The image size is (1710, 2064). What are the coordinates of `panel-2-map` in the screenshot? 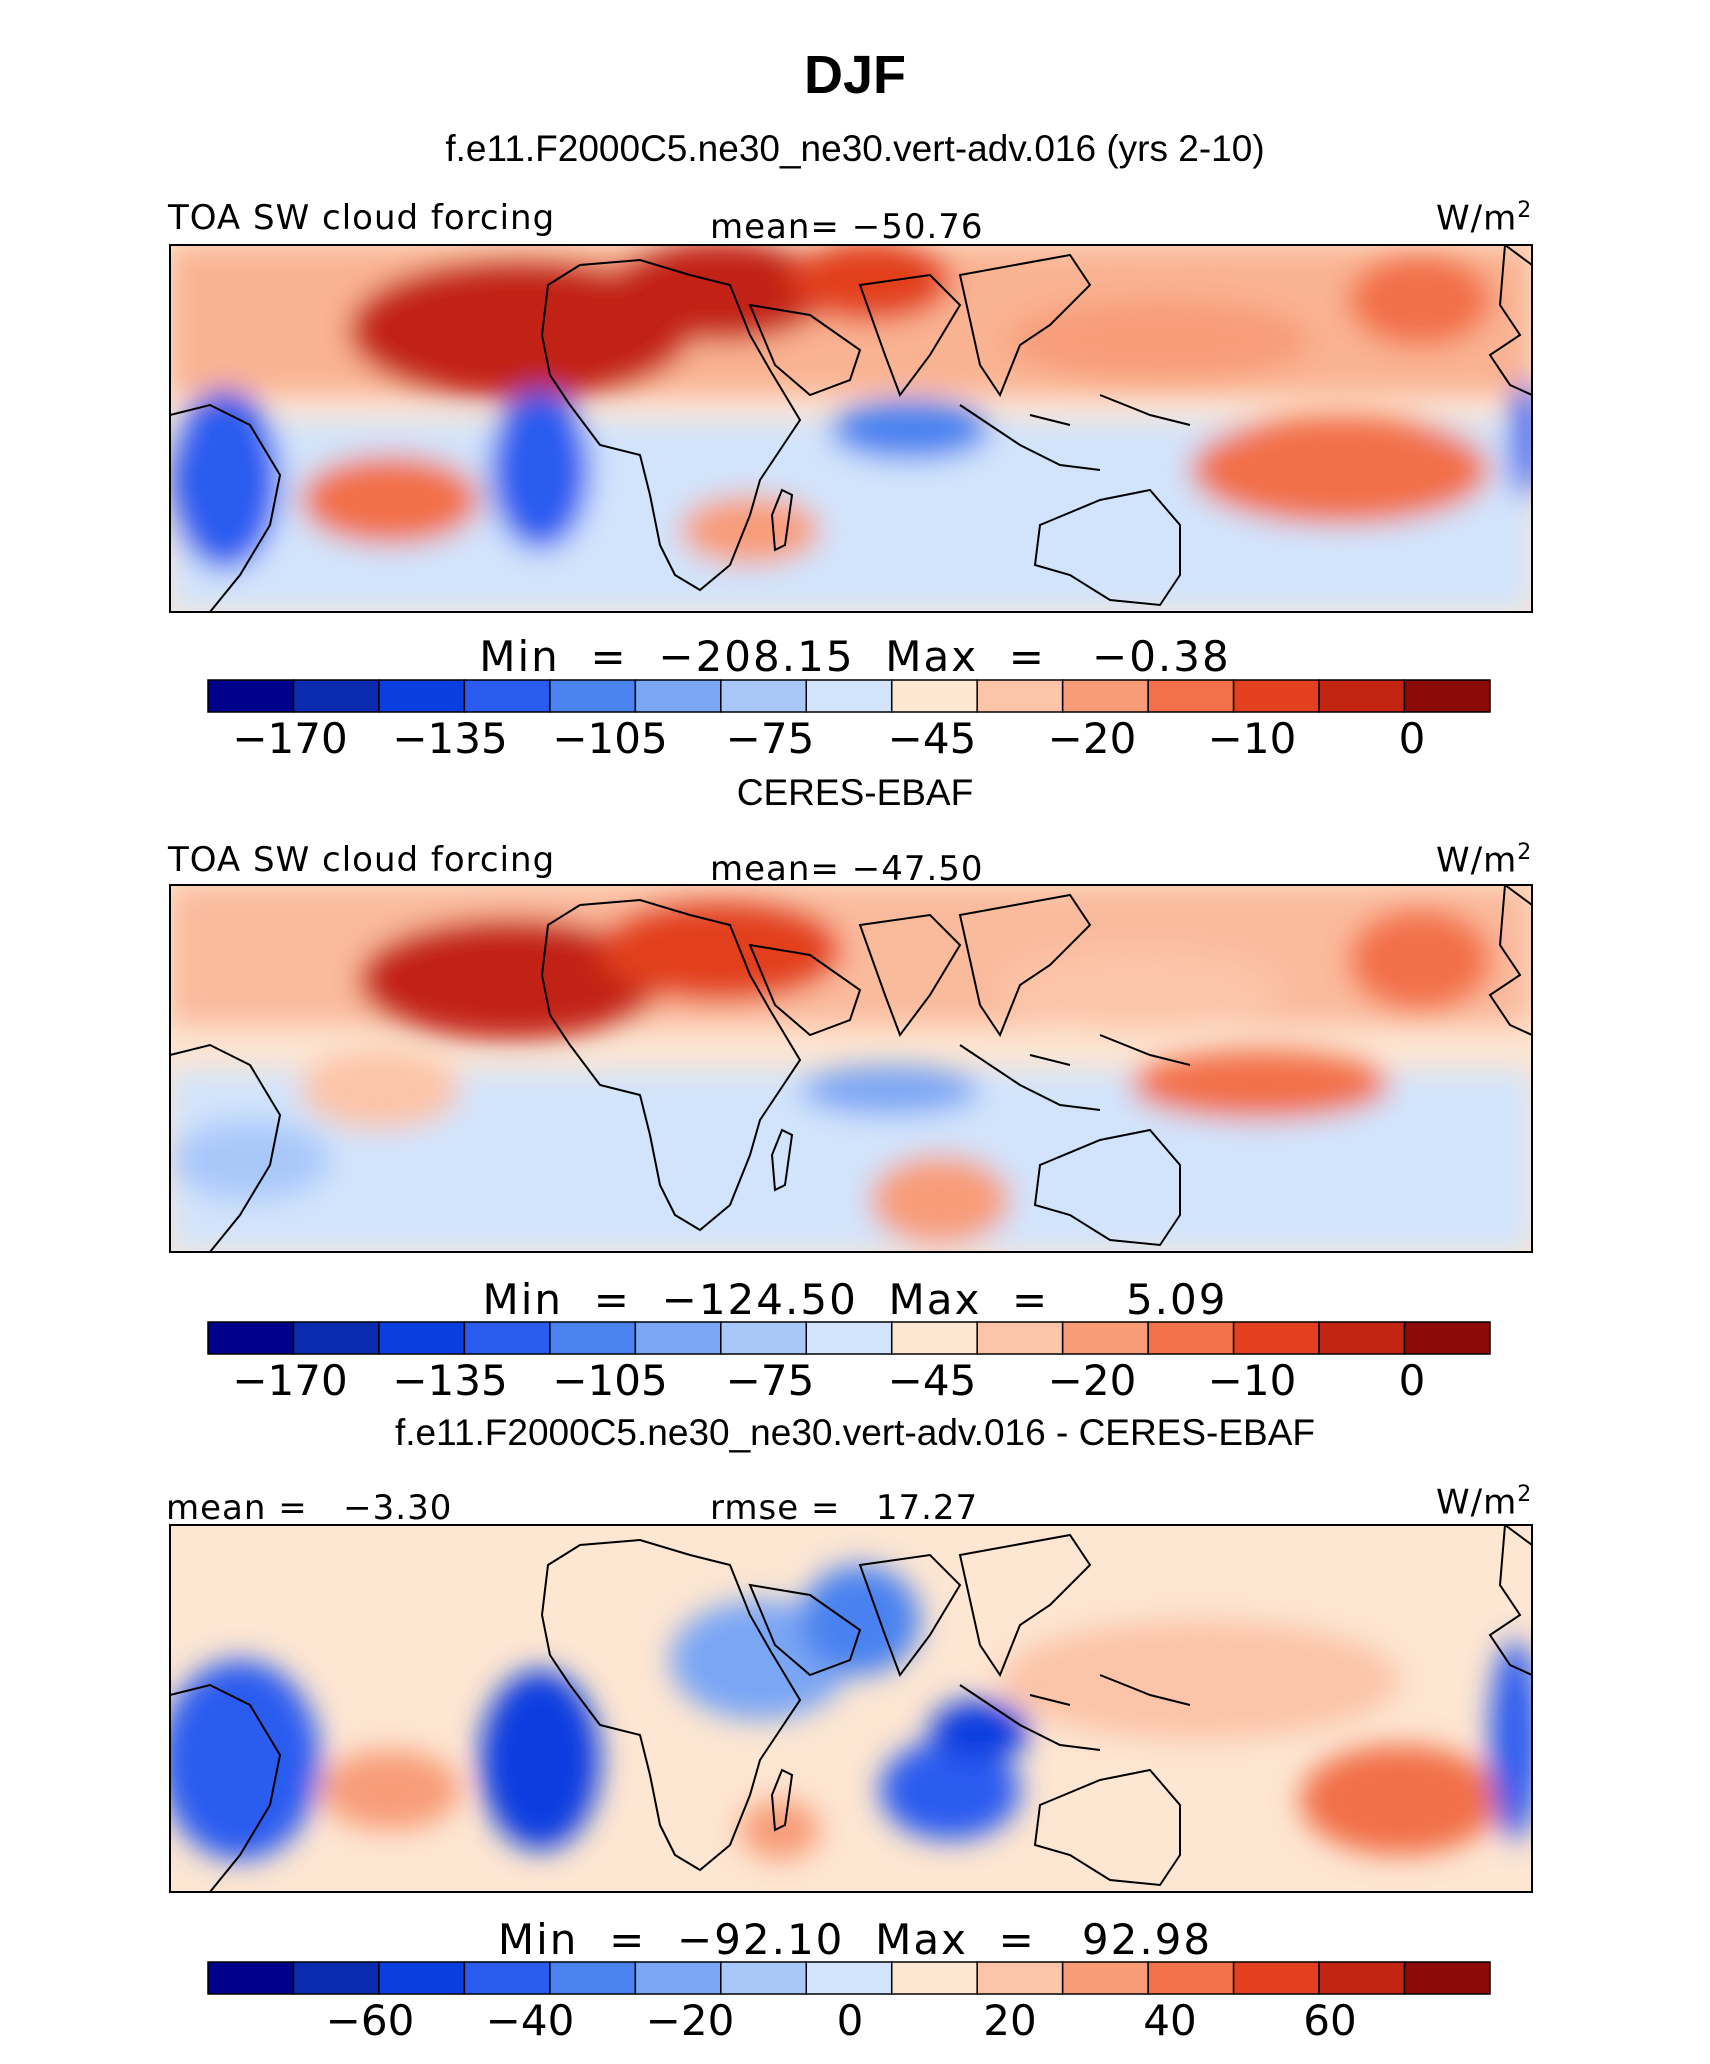 It's located at (851, 1068).